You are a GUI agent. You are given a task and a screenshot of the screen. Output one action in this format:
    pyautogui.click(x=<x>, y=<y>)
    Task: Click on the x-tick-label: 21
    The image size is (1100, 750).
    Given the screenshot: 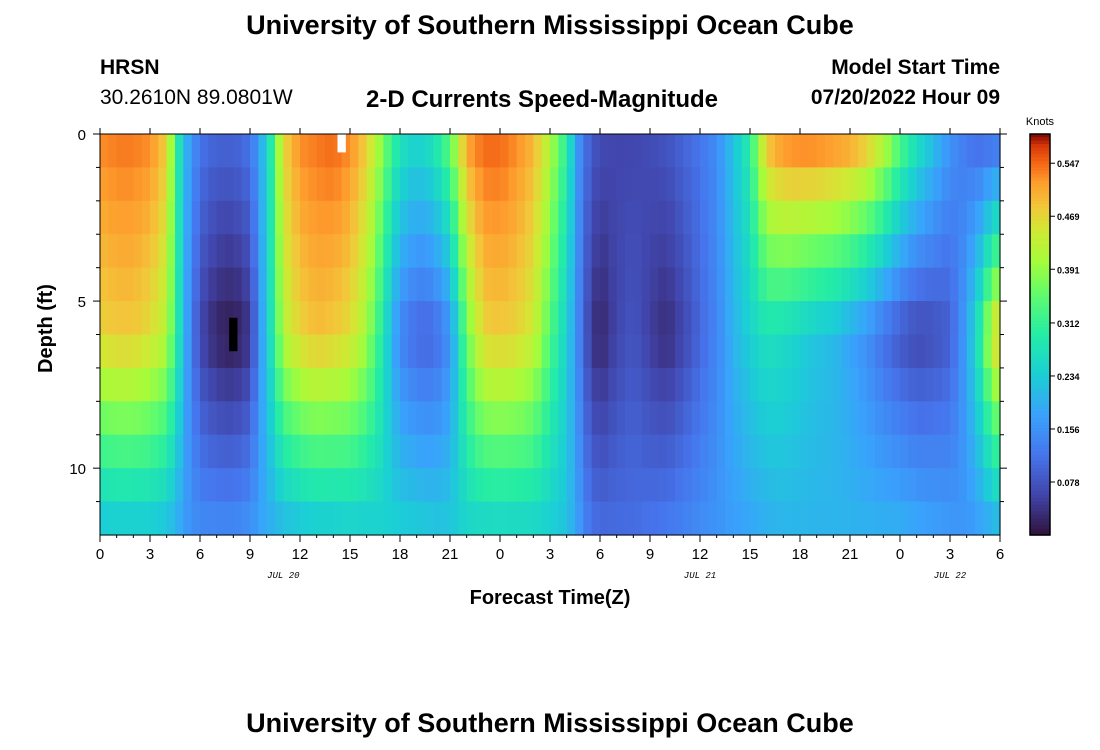 What is the action you would take?
    pyautogui.click(x=850, y=554)
    